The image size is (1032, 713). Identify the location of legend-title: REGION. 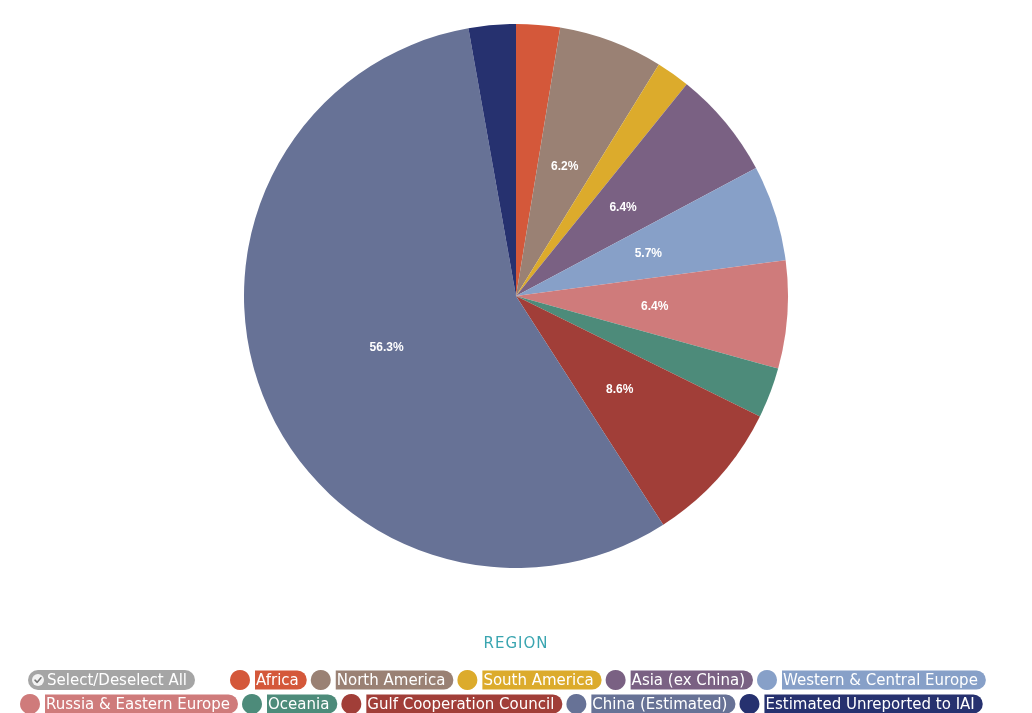
(516, 643).